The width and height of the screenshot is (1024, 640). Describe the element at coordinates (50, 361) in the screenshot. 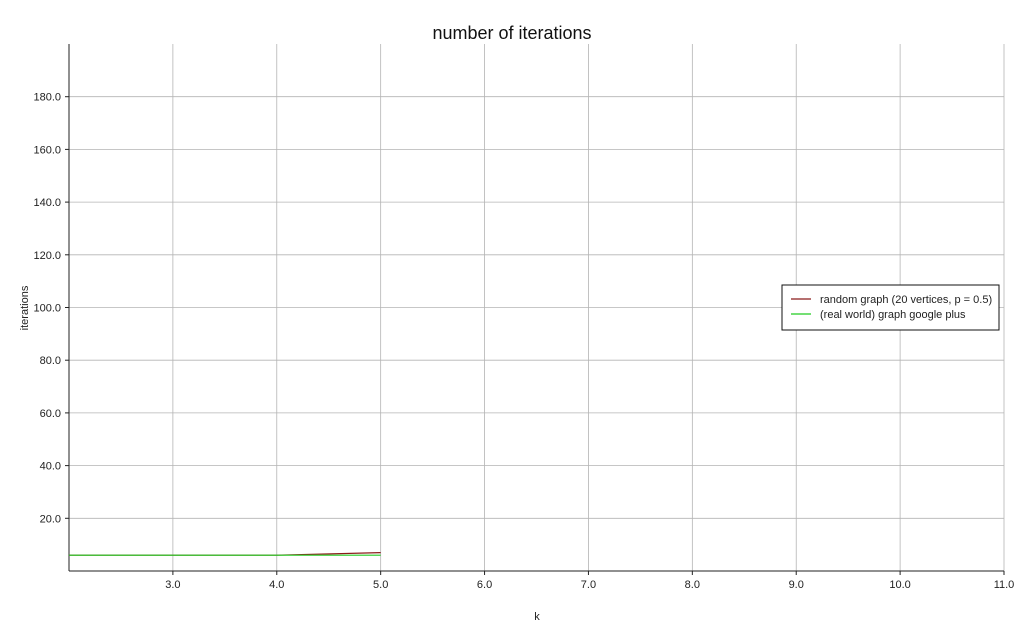

I see `y-tick-label: 80.0` at that location.